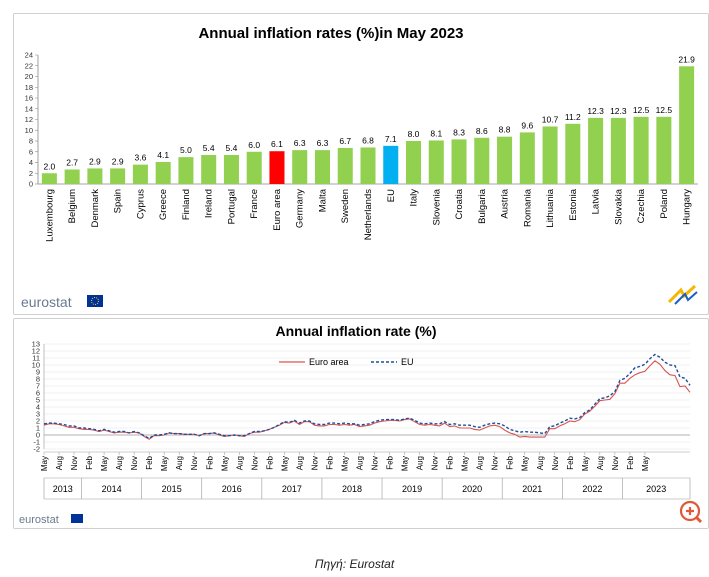  I want to click on bar-portugal, so click(231, 169).